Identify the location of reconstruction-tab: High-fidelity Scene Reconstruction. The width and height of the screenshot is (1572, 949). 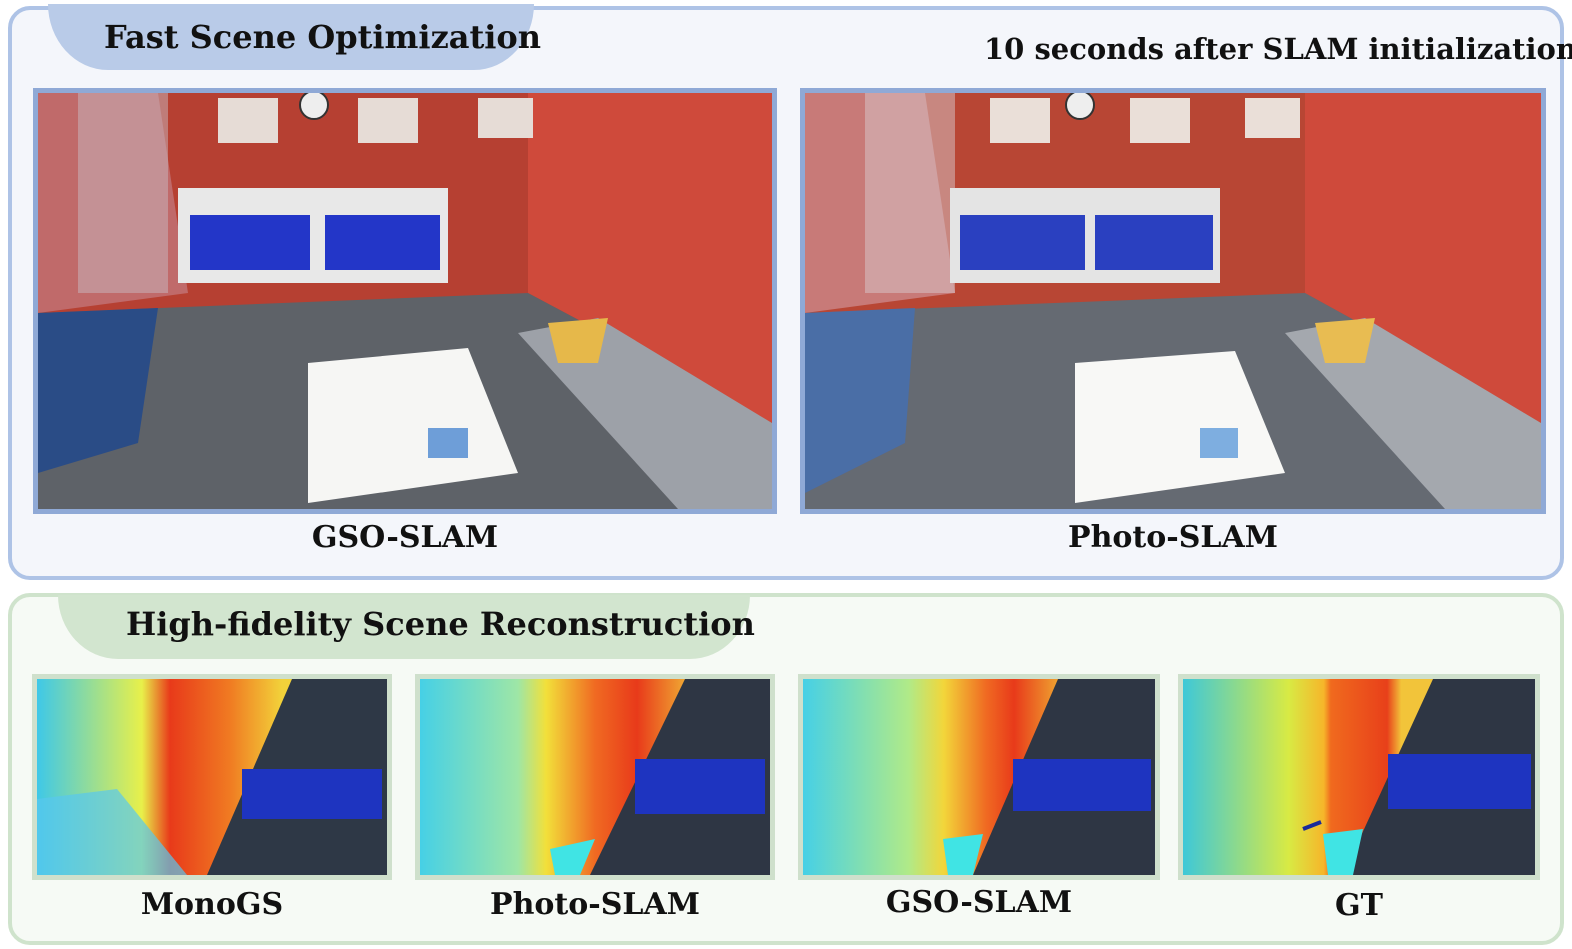
(406, 627).